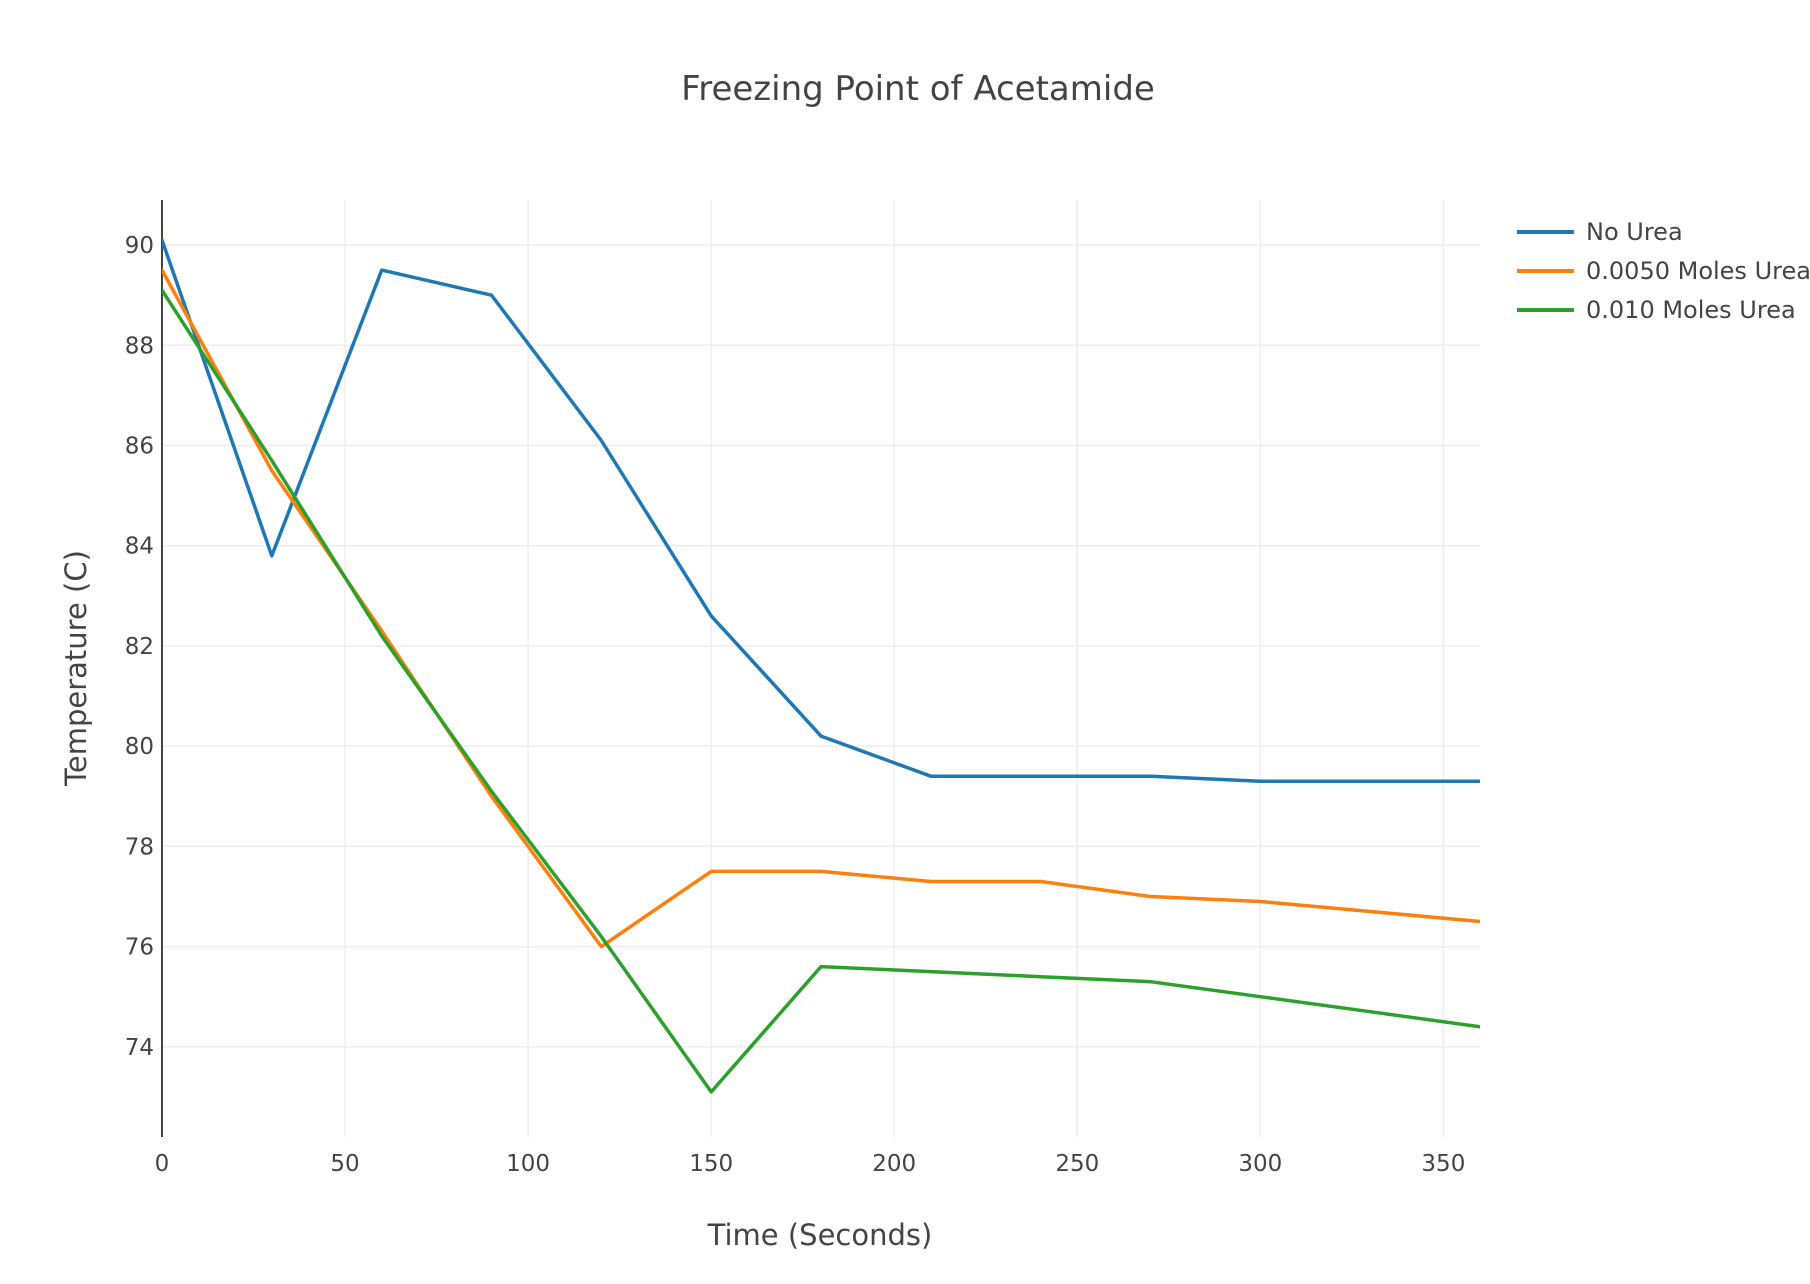  What do you see at coordinates (139, 747) in the screenshot?
I see `y-tick-label: 80` at bounding box center [139, 747].